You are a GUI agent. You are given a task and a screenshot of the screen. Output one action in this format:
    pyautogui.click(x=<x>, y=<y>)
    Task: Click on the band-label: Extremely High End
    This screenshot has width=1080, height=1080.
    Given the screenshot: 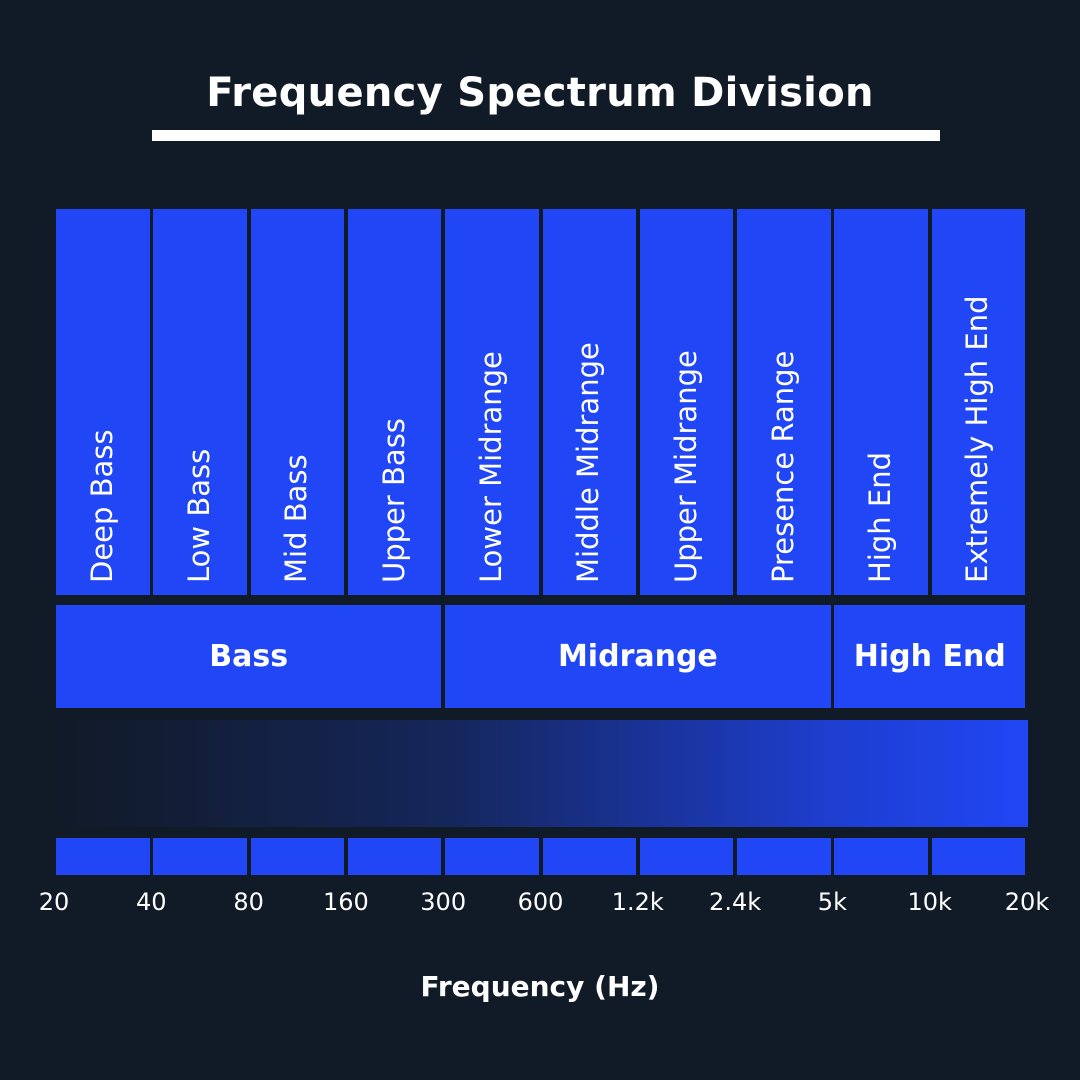 What is the action you would take?
    pyautogui.click(x=977, y=439)
    